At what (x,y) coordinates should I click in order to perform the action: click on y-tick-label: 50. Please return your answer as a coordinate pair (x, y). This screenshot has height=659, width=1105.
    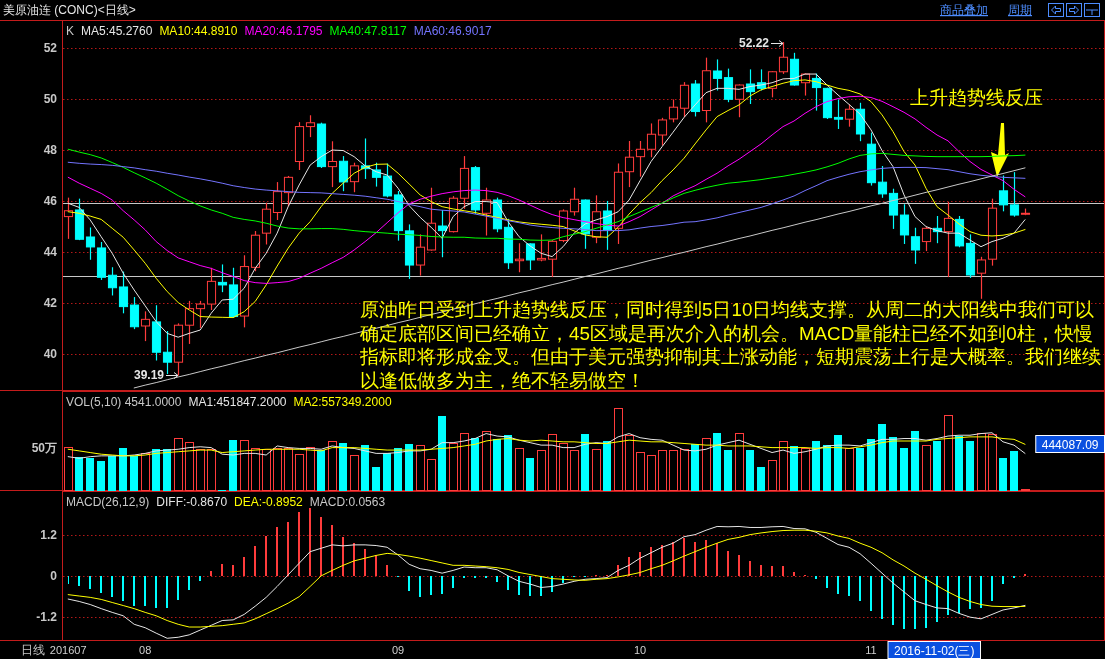
    Looking at the image, I should click on (50, 99).